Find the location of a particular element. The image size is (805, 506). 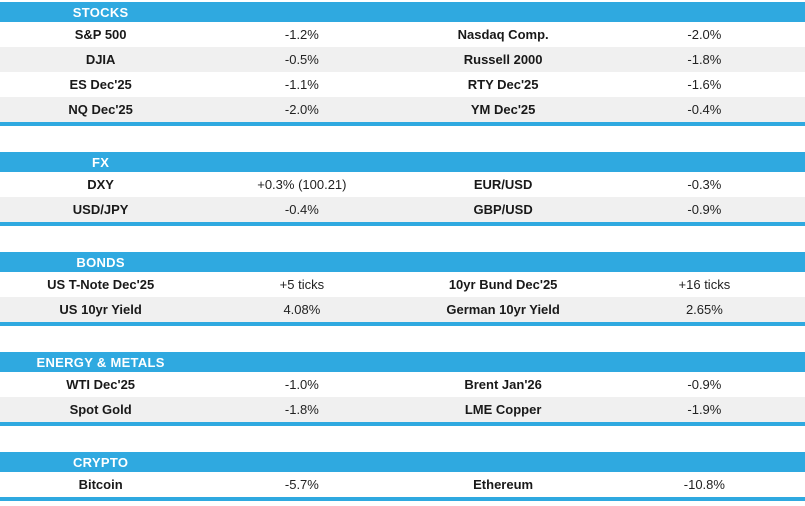

section-header-crypto: CRYPTO is located at coordinates (402, 462).